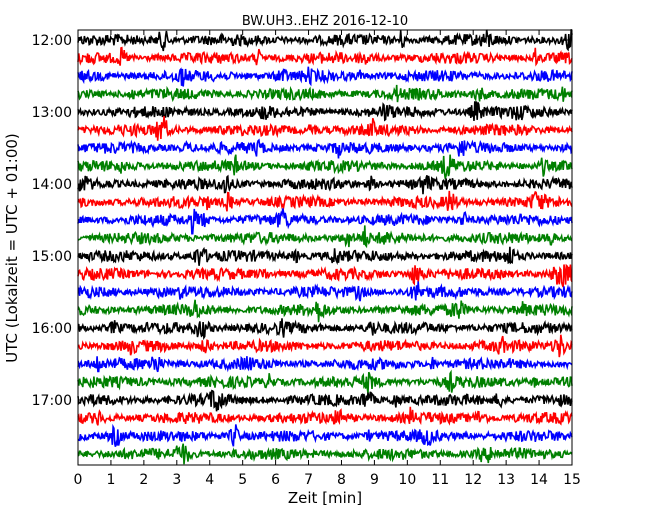 This screenshot has width=650, height=520. I want to click on y-tick-label: 17:00, so click(52, 401).